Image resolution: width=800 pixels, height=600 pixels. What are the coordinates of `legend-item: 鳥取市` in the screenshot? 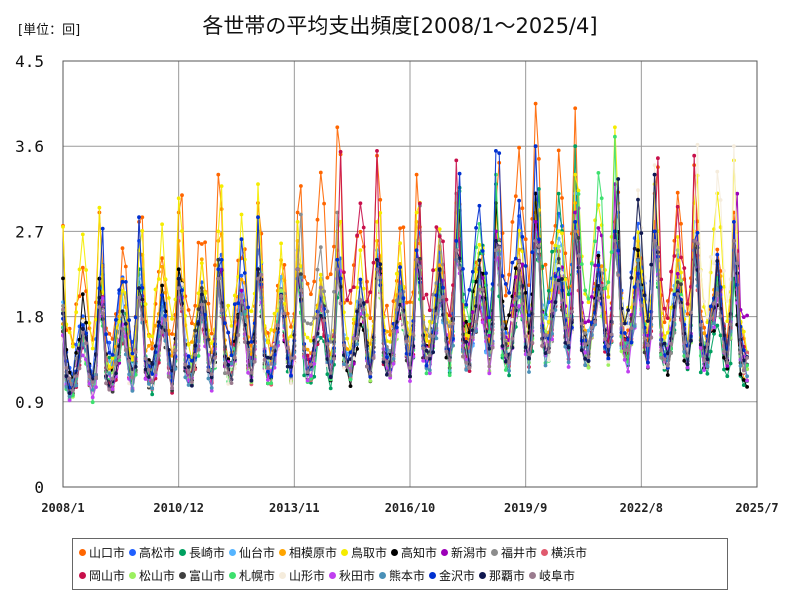 It's located at (364, 552).